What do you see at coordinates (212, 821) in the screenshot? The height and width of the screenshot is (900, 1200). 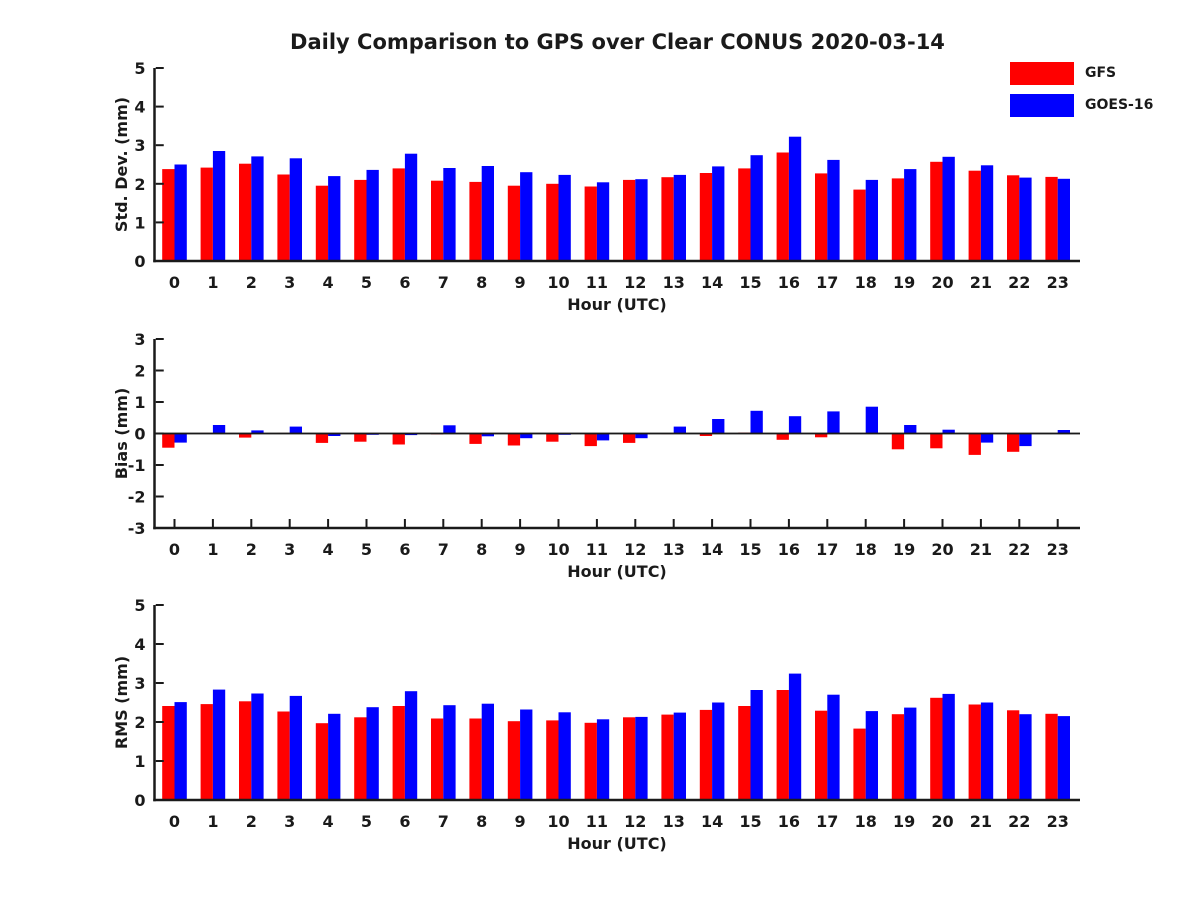 I see `x-tick-label: 1` at bounding box center [212, 821].